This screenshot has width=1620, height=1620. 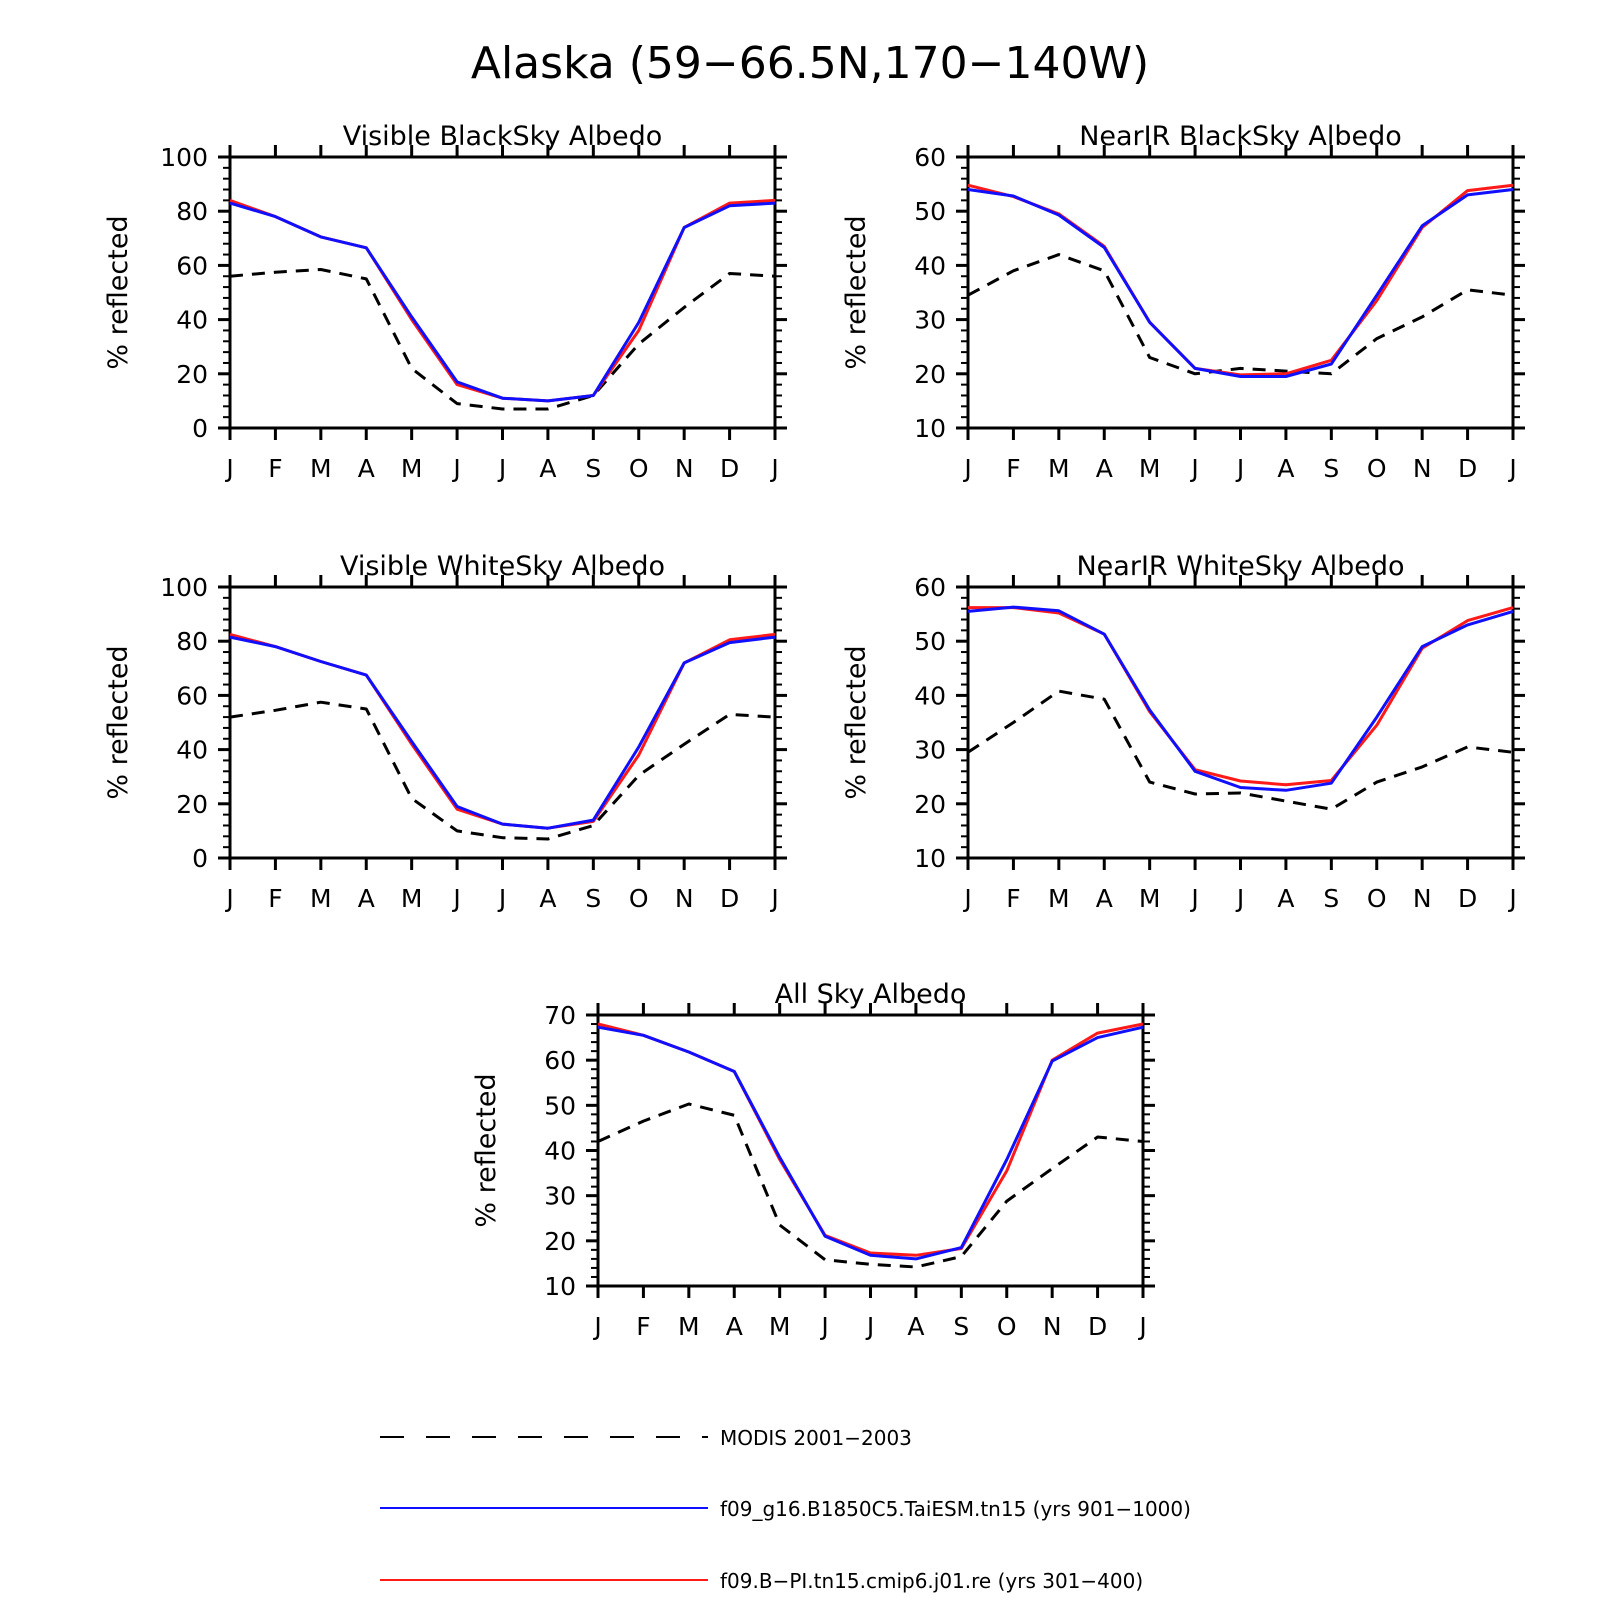 What do you see at coordinates (810, 63) in the screenshot?
I see `figure-title: Alaska (59−66.5N,170−140W)` at bounding box center [810, 63].